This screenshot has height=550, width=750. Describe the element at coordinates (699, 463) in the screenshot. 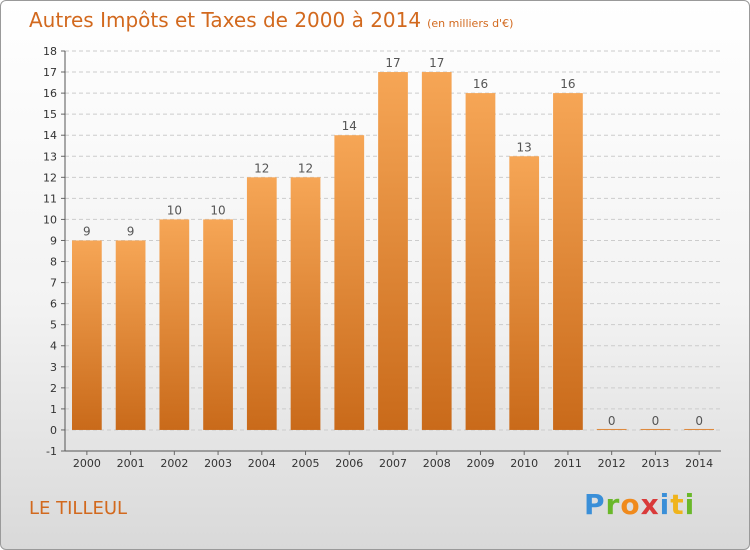

I see `x-tick-label: 2014` at that location.